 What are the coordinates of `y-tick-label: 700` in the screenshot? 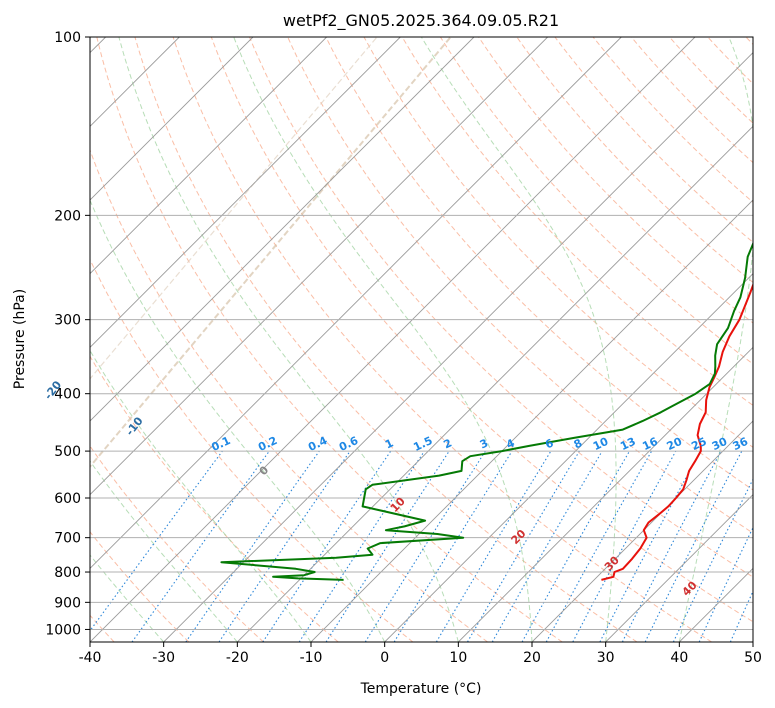 It's located at (67, 539).